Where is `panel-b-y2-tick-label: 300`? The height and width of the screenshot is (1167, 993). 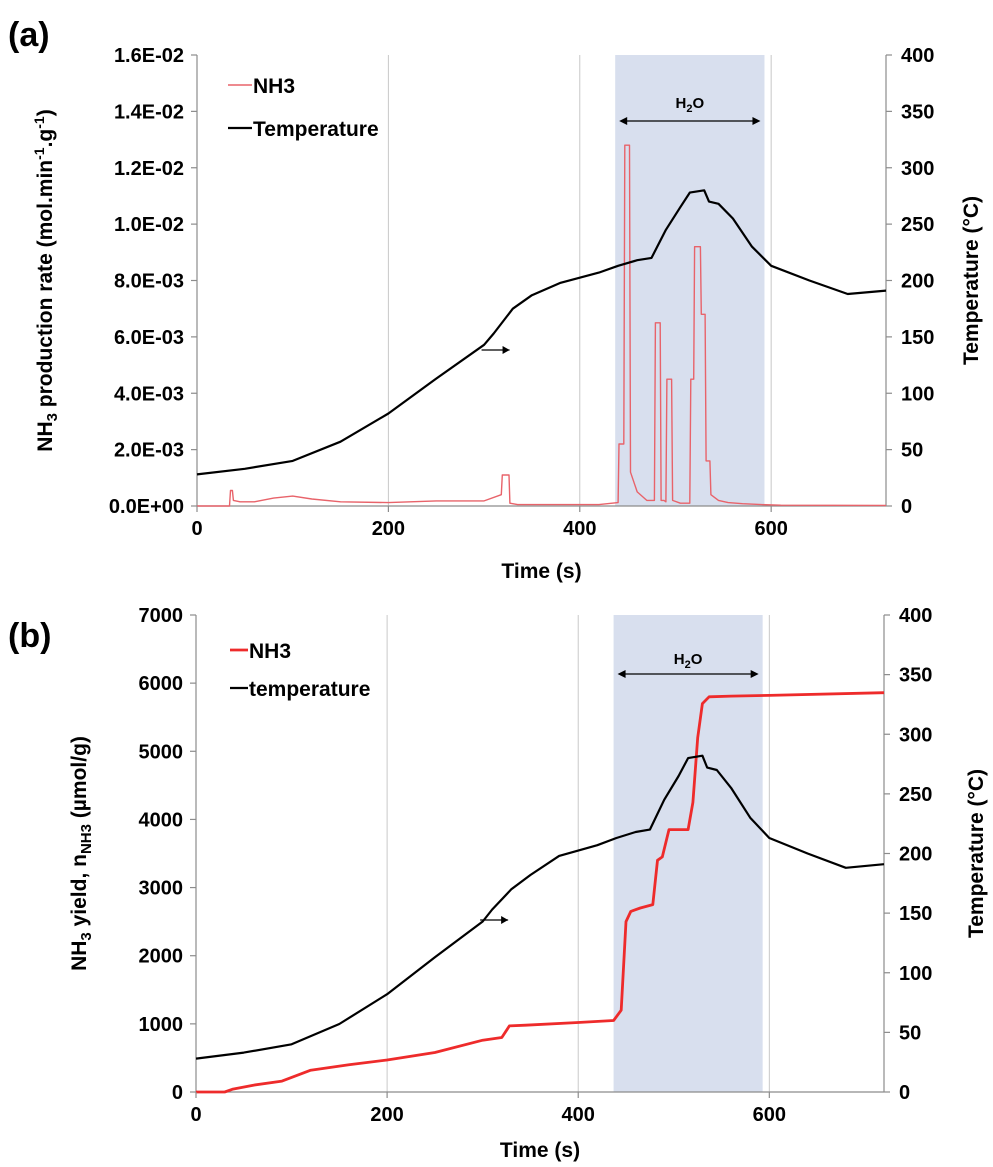
panel-b-y2-tick-label: 300 is located at coordinates (915, 735).